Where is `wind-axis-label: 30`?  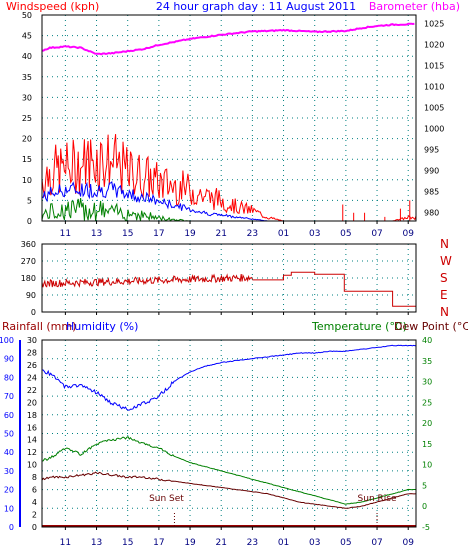 wind-axis-label: 30 is located at coordinates (27, 97).